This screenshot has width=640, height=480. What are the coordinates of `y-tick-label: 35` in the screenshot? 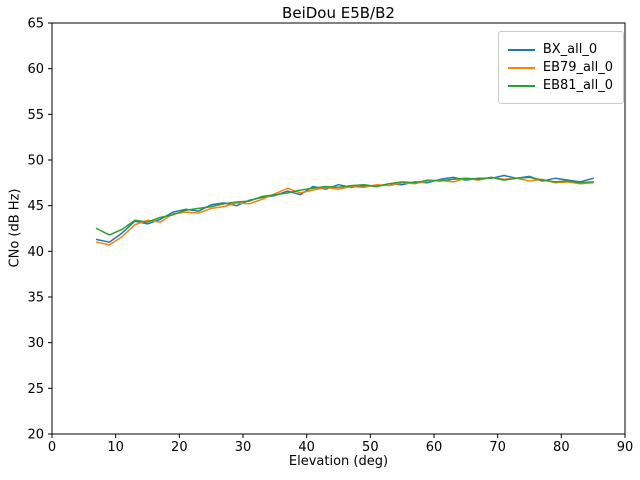 It's located at (35, 298).